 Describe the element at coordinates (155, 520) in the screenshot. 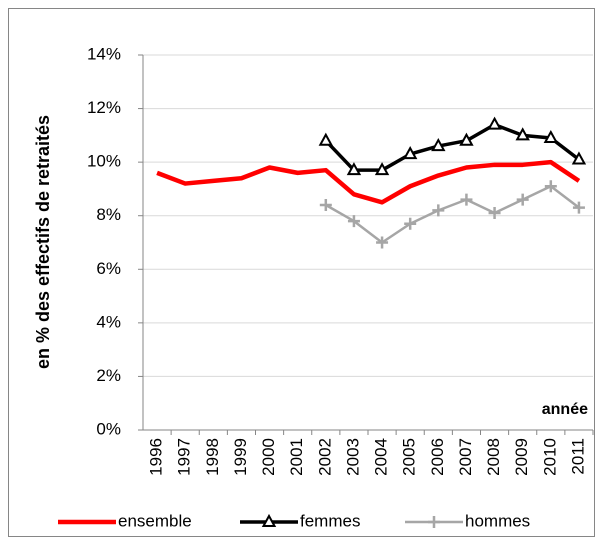

I see `legend-label: ensemble` at that location.